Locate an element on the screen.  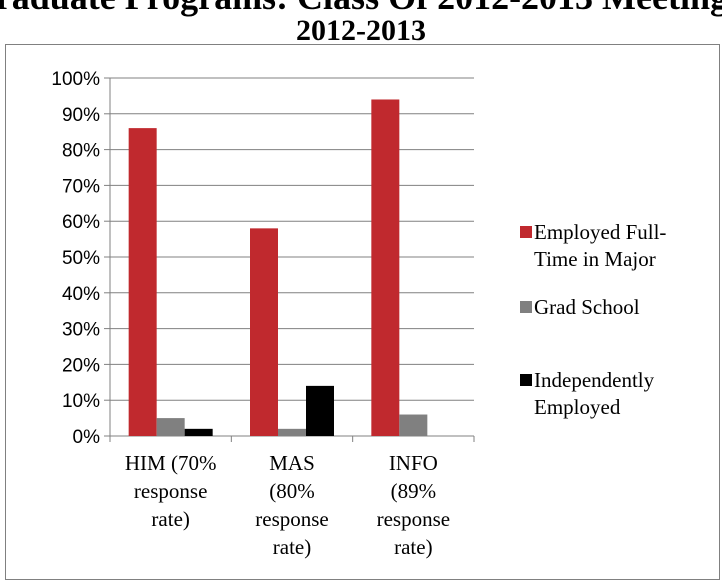
y-tick-label: 80% is located at coordinates (81, 151).